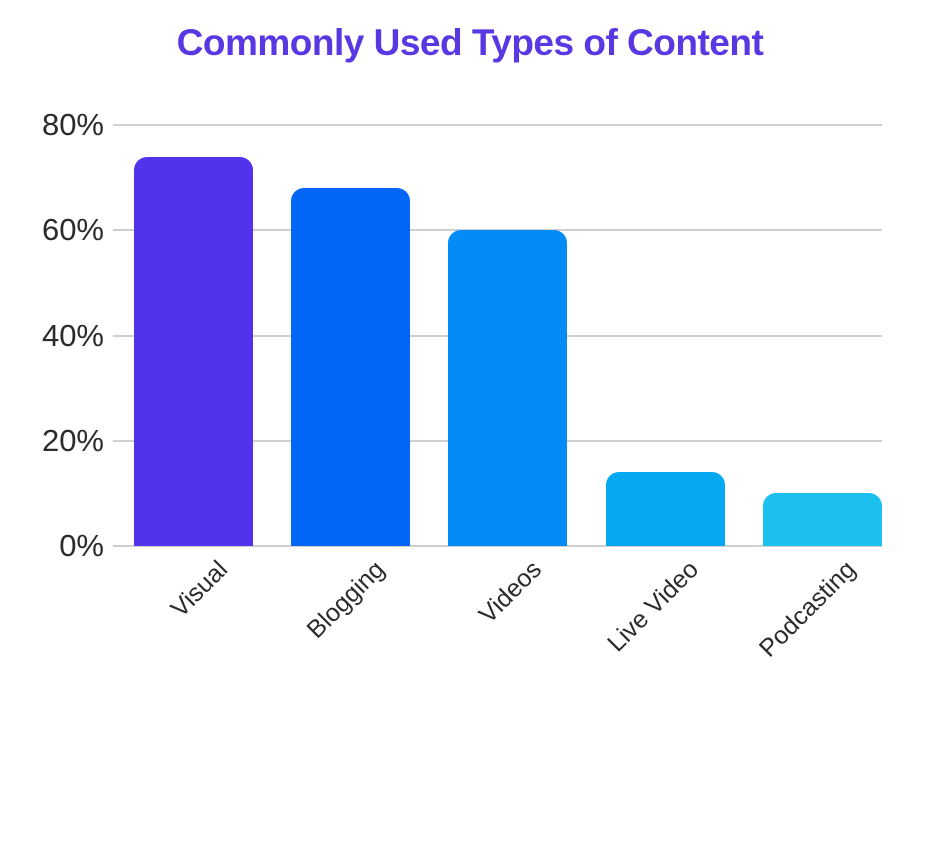 The width and height of the screenshot is (940, 858). I want to click on bar-blogging, so click(351, 367).